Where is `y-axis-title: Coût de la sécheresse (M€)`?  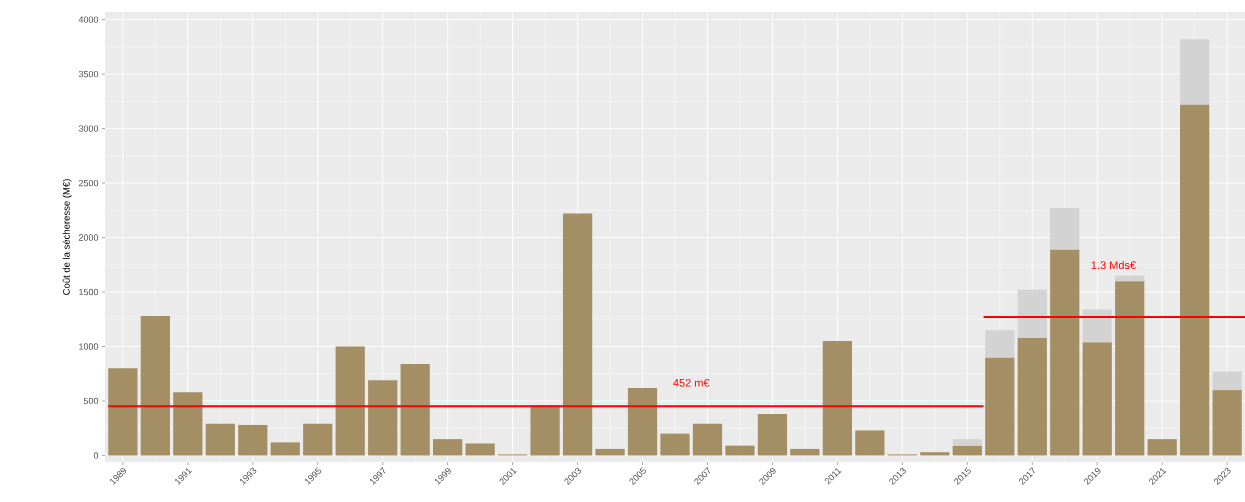
y-axis-title: Coût de la sécheresse (M€) is located at coordinates (67, 237).